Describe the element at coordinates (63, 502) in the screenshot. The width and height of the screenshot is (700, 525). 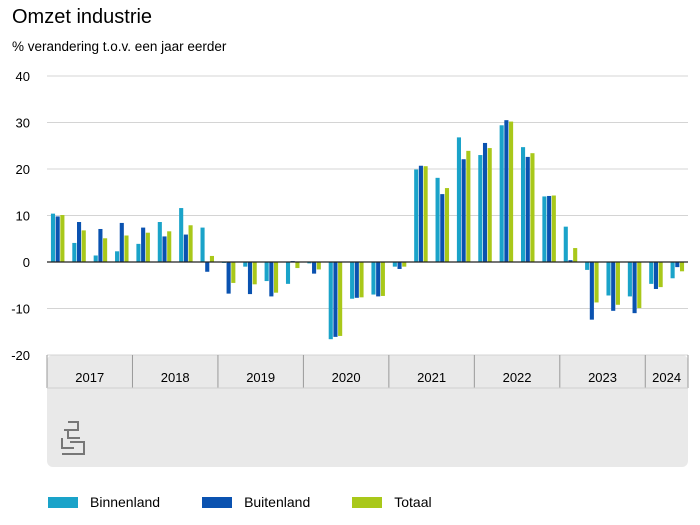
I see `legend-swatch-binnenland` at that location.